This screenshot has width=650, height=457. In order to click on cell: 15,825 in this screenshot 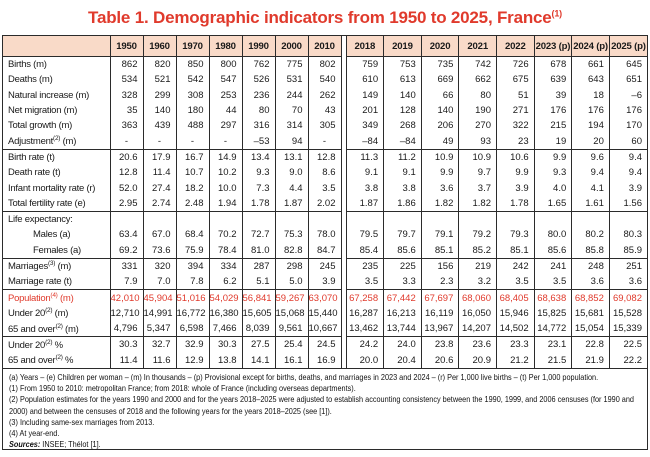, I will do `click(552, 313)`.